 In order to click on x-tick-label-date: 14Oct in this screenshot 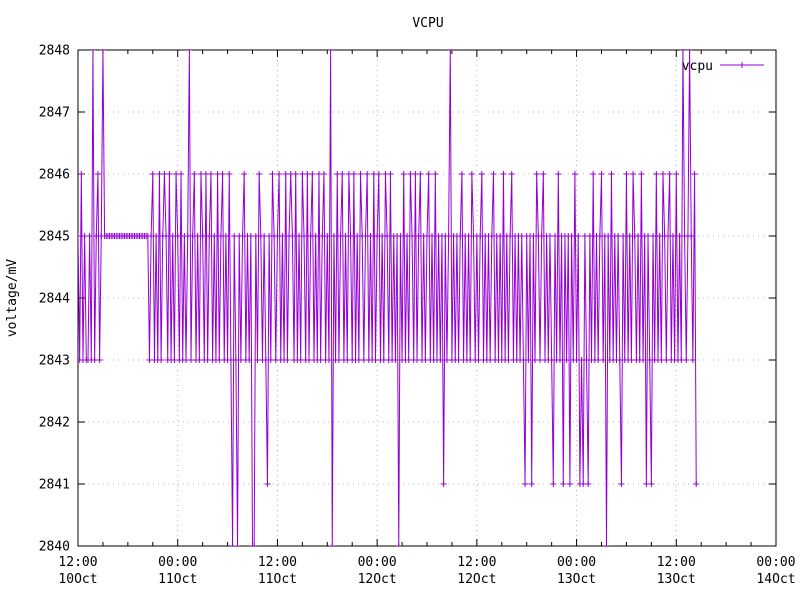, I will do `click(775, 579)`.